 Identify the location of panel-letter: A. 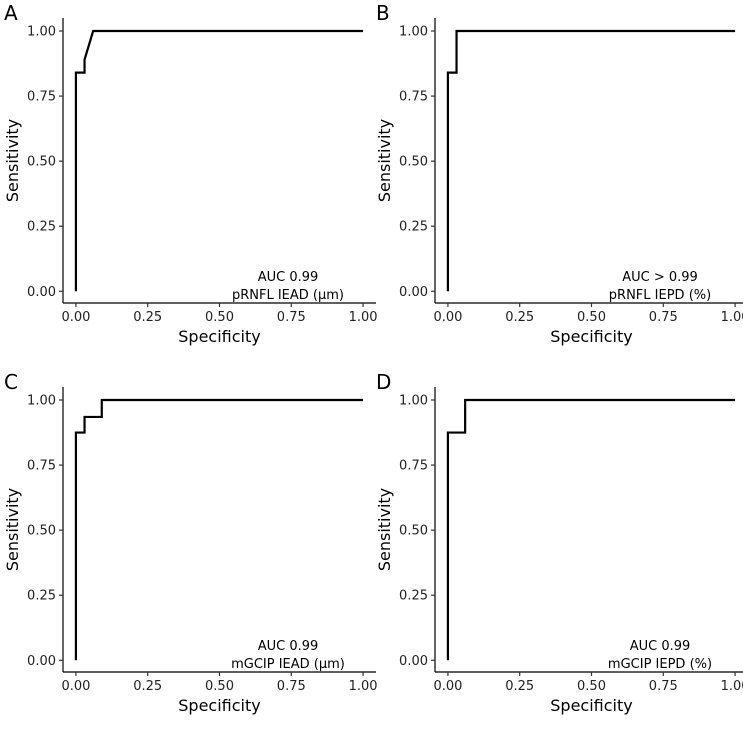
(11, 13).